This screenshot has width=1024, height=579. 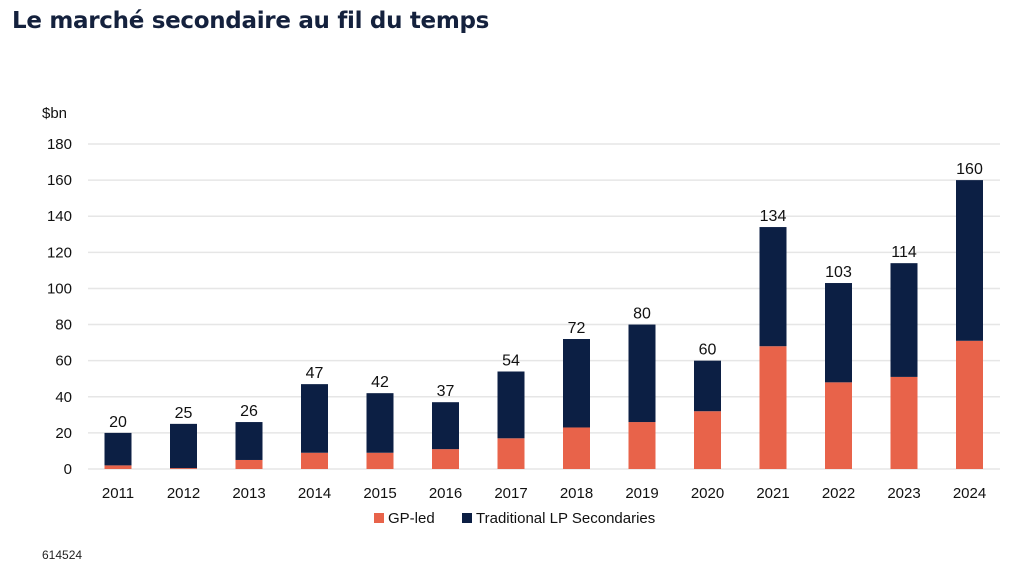 What do you see at coordinates (510, 493) in the screenshot?
I see `x-tick-label: 2017` at bounding box center [510, 493].